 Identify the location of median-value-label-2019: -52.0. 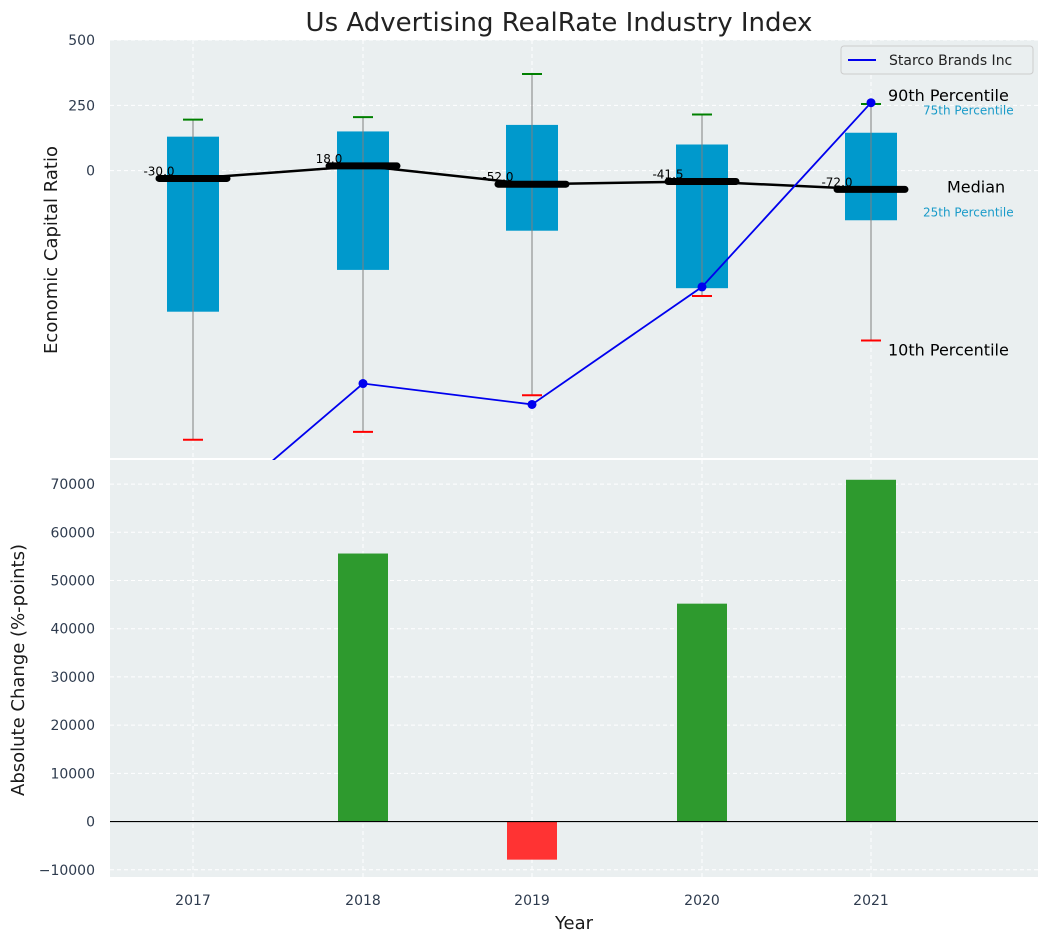
(497, 177).